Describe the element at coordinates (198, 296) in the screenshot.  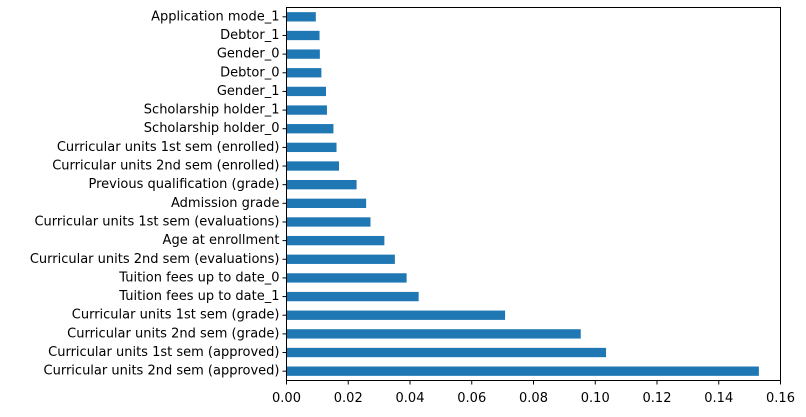
I see `y-tick-label: Tuition fees up to date_1` at that location.